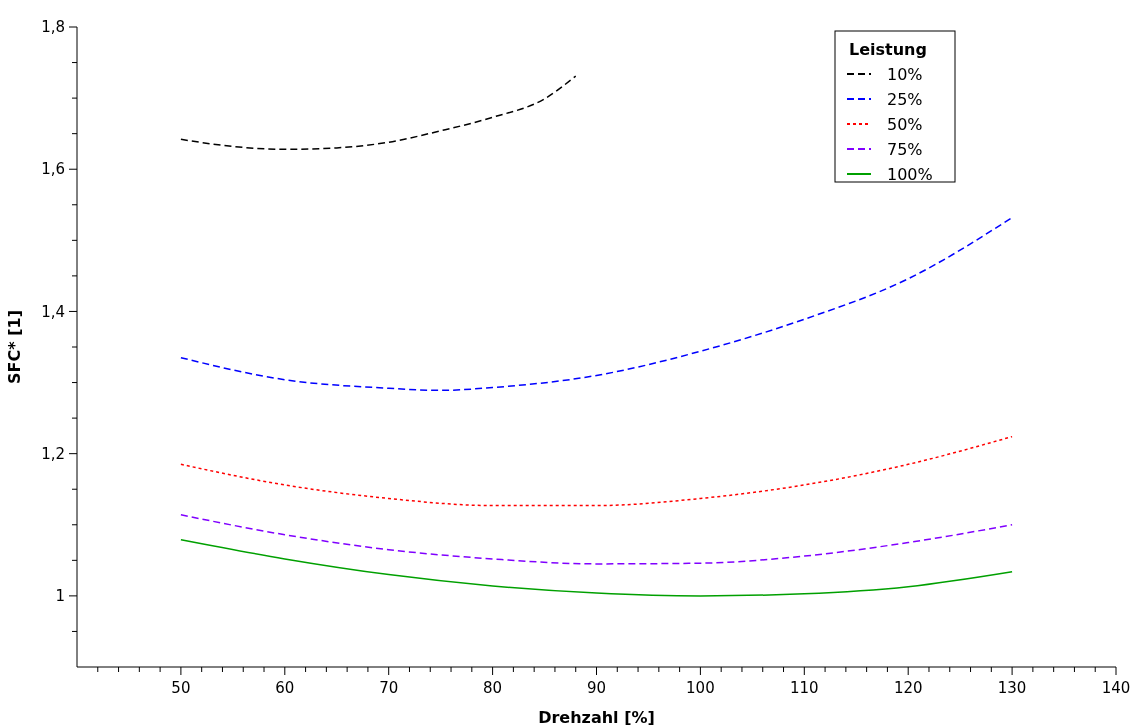 The height and width of the screenshot is (727, 1136). I want to click on legend-label: 100%, so click(910, 174).